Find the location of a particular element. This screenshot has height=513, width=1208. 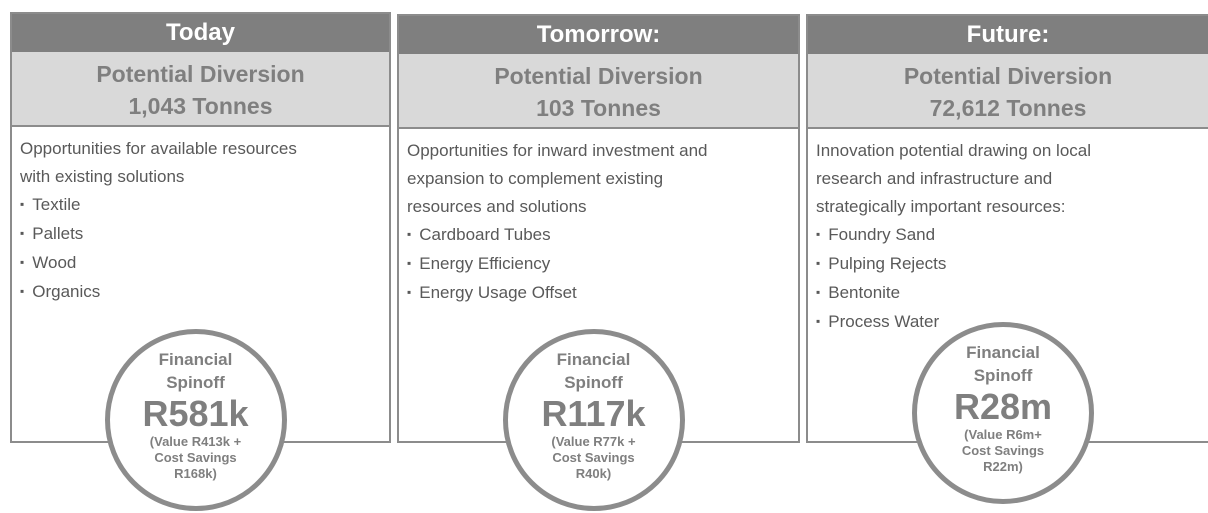

column-title: Potential Diversion 103 Tonnes is located at coordinates (598, 91).